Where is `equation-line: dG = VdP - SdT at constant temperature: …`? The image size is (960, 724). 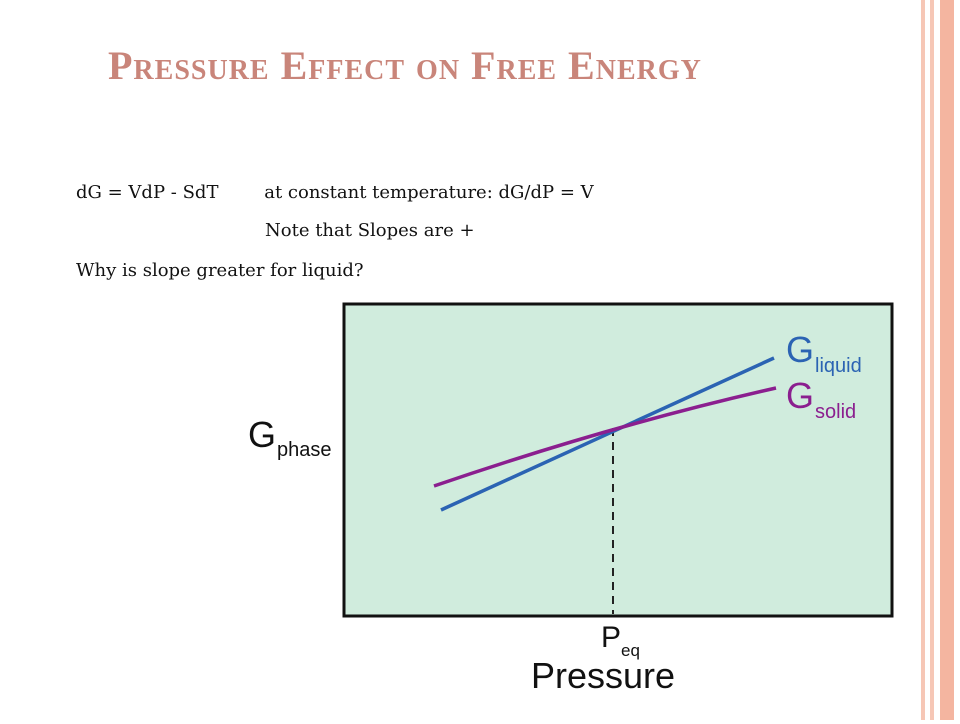 equation-line: dG = VdP - SdT at constant temperature: … is located at coordinates (335, 192).